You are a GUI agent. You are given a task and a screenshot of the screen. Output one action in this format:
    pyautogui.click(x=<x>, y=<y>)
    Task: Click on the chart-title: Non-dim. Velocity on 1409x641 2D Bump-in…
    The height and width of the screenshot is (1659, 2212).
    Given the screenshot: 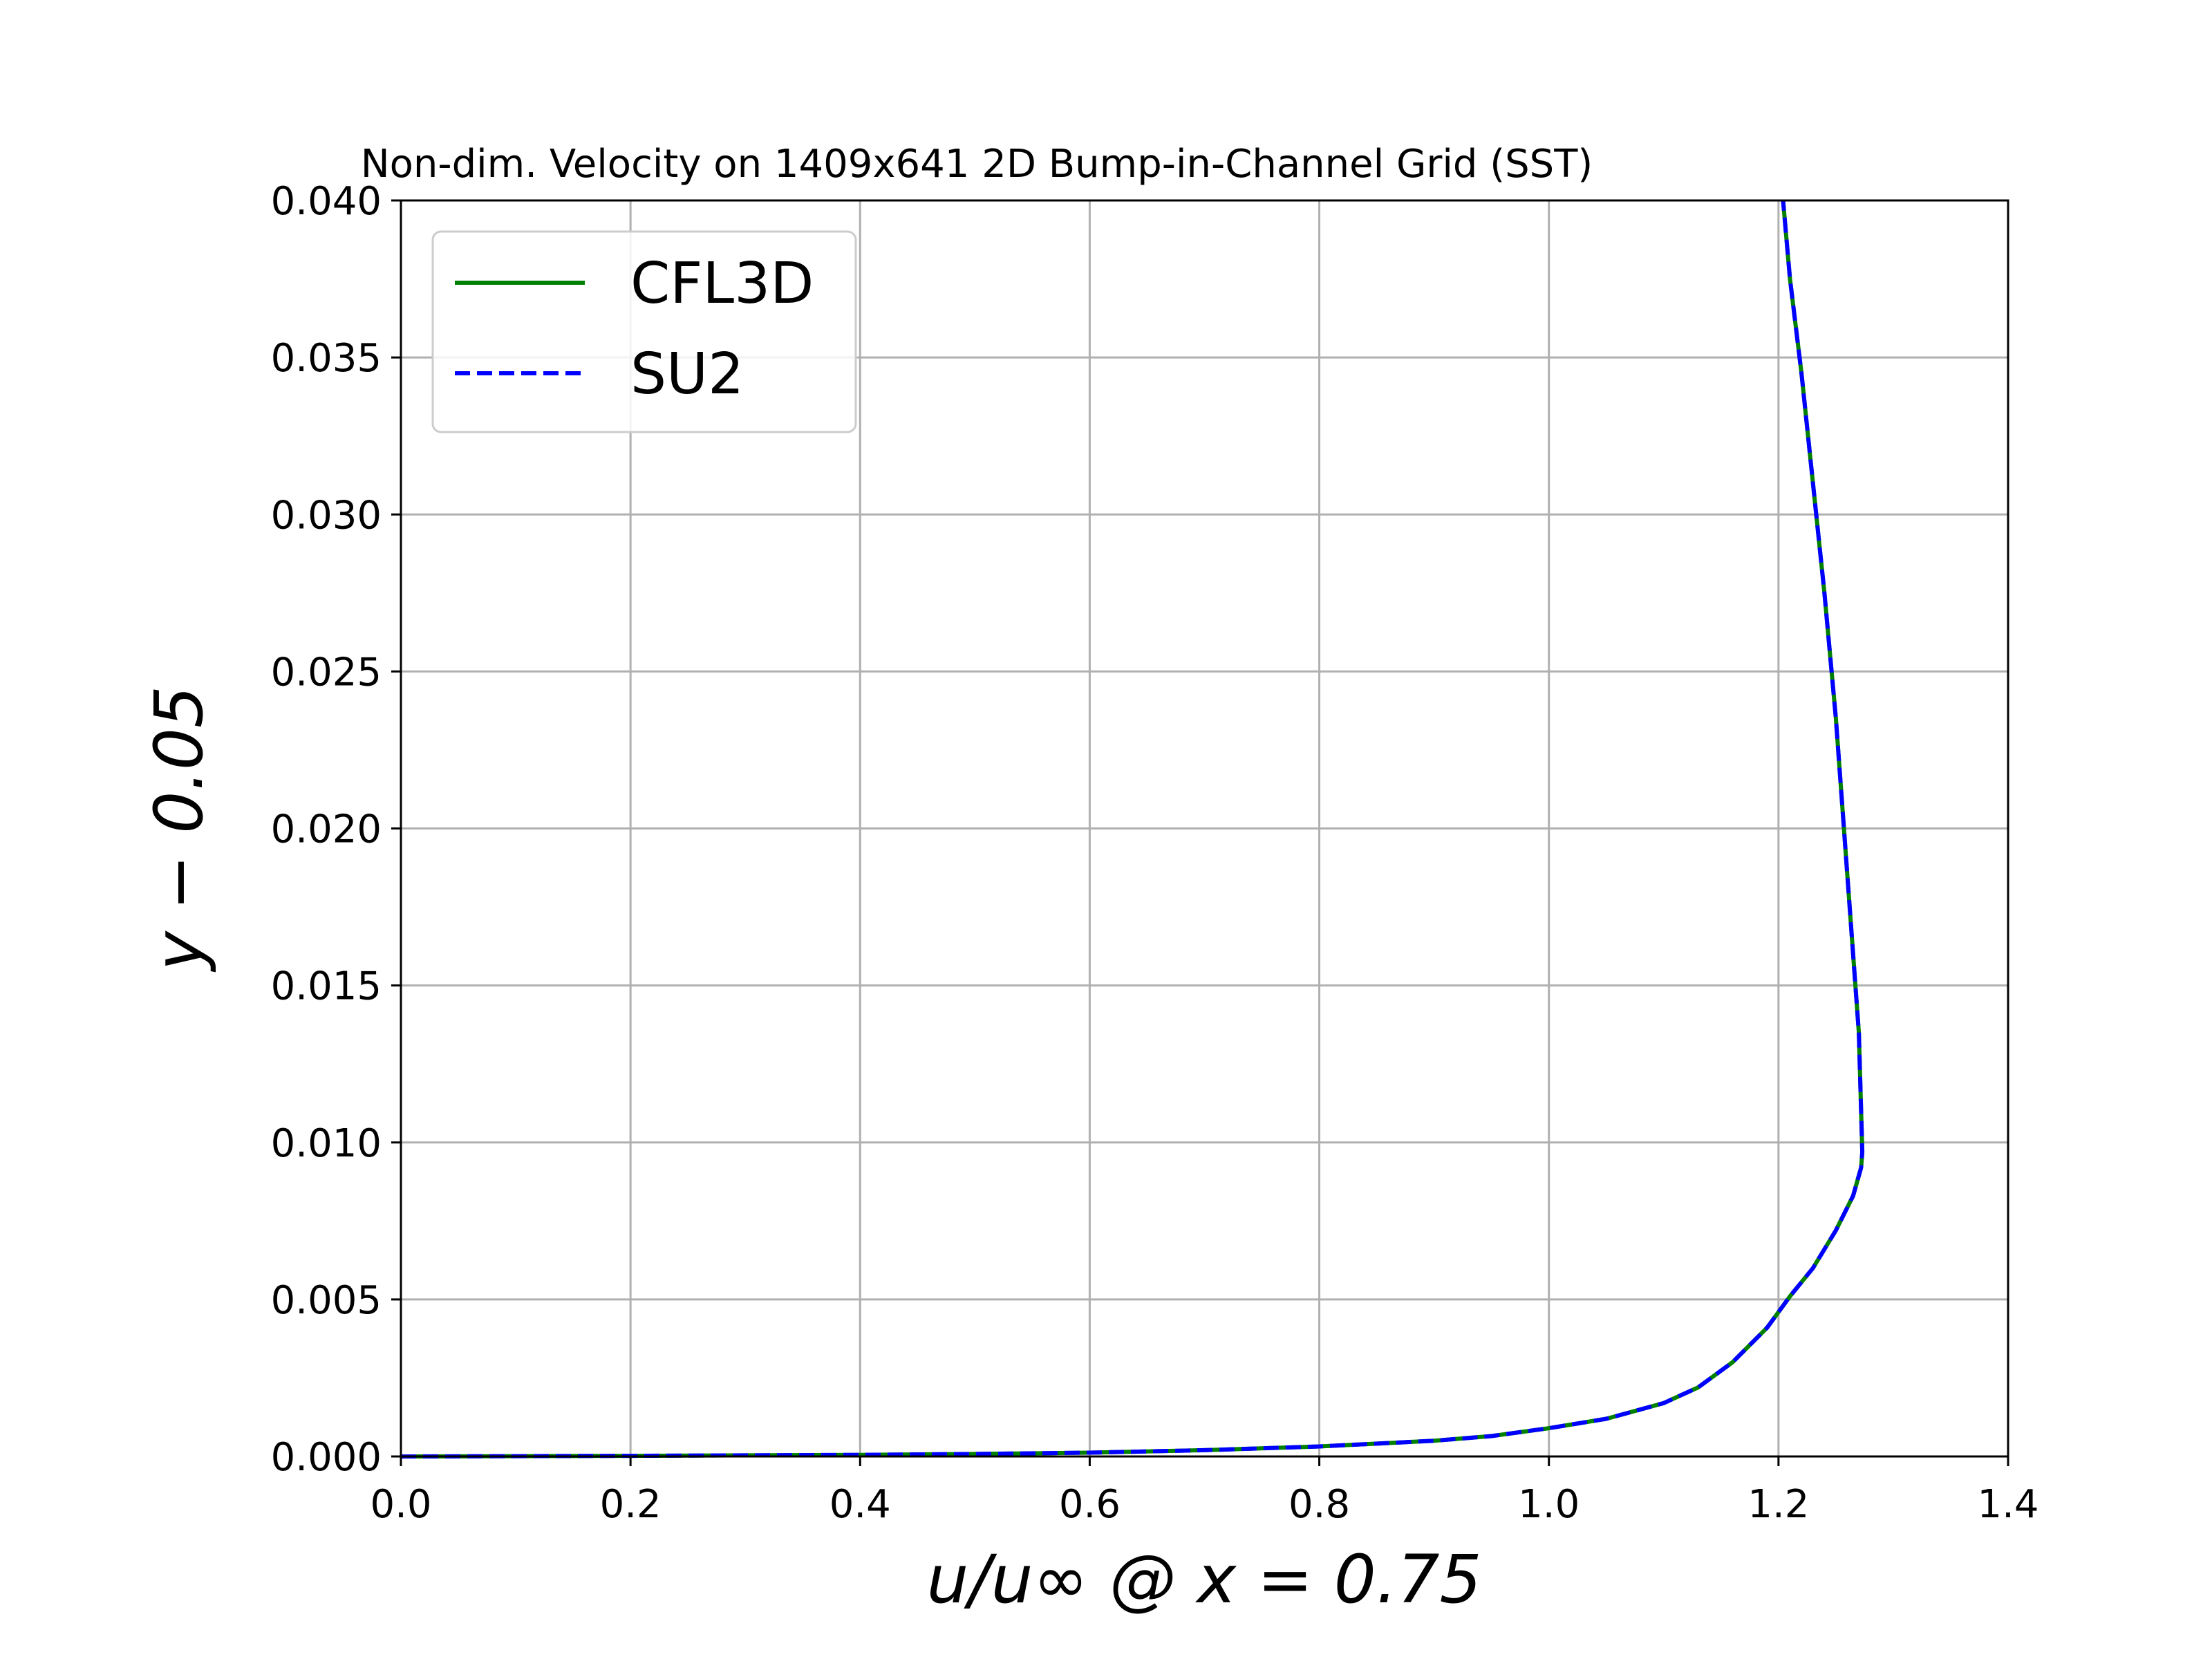 What is the action you would take?
    pyautogui.click(x=977, y=164)
    